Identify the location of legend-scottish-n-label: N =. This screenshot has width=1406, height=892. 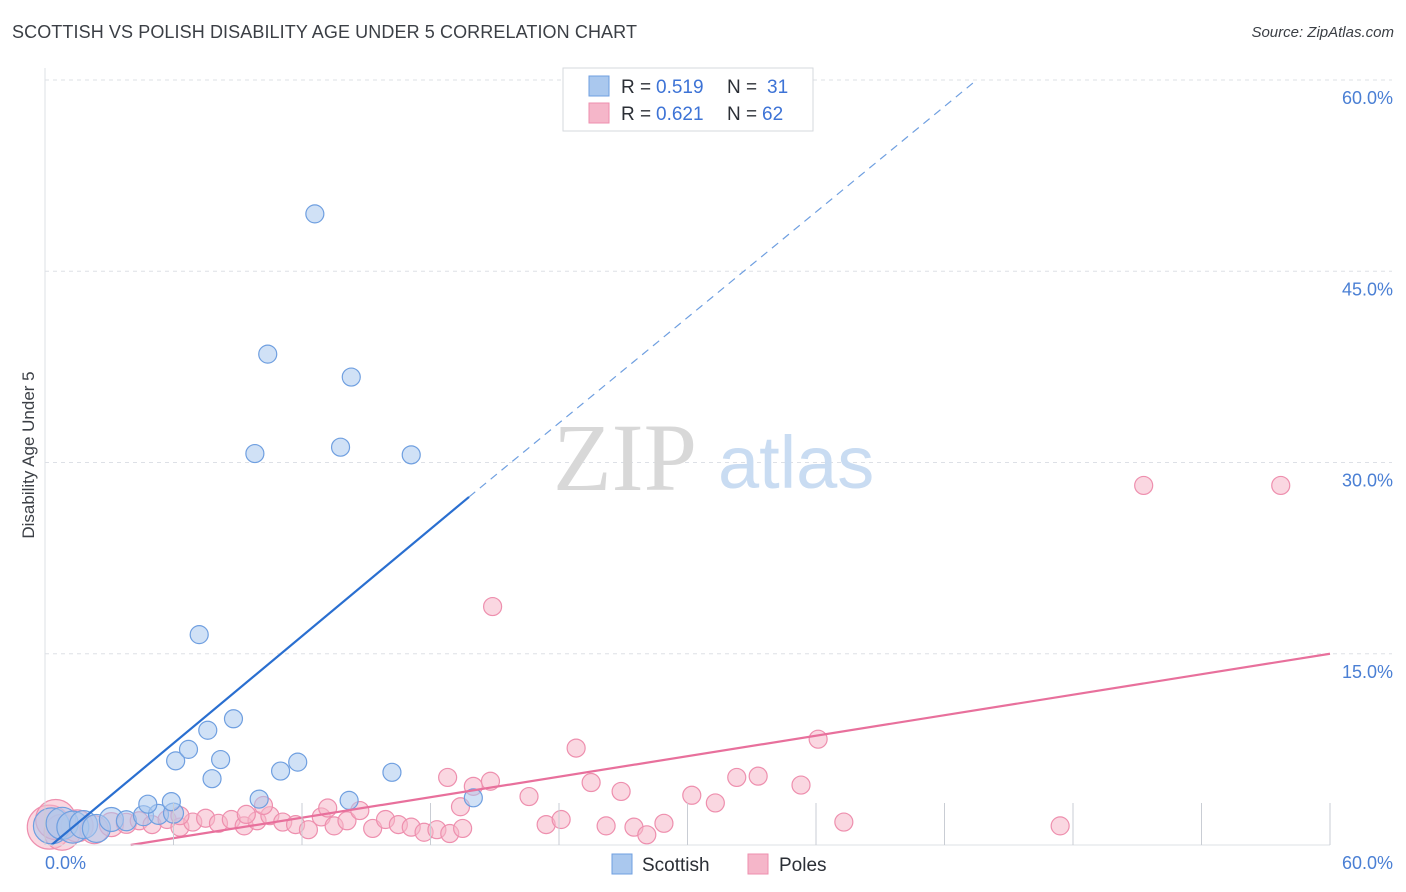
(742, 87).